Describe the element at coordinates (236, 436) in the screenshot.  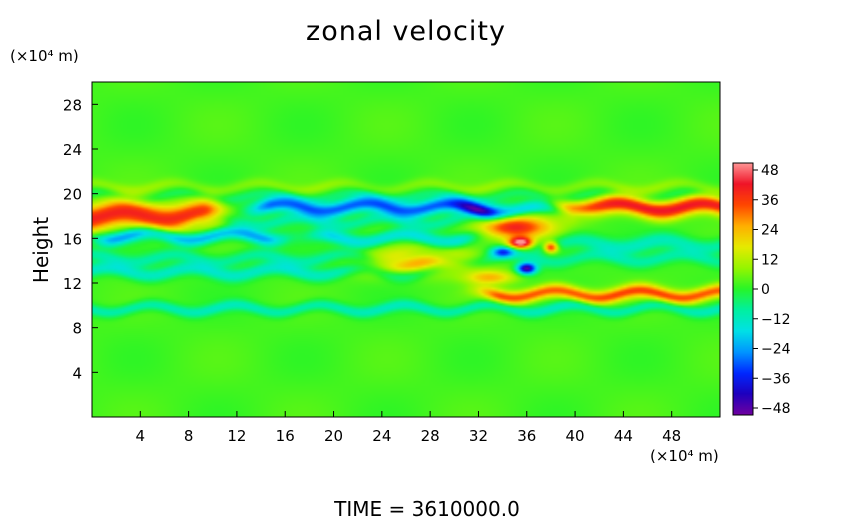
I see `x-tick-label: 12` at that location.